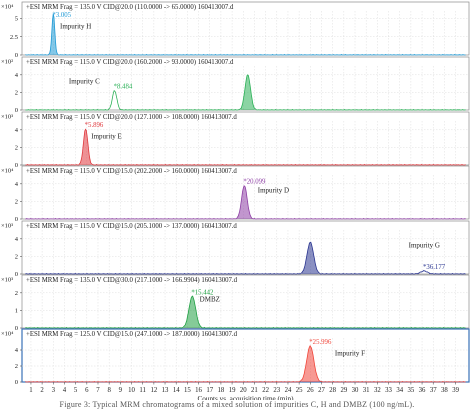  What do you see at coordinates (87, 390) in the screenshot?
I see `x-tick-label: 6` at bounding box center [87, 390].